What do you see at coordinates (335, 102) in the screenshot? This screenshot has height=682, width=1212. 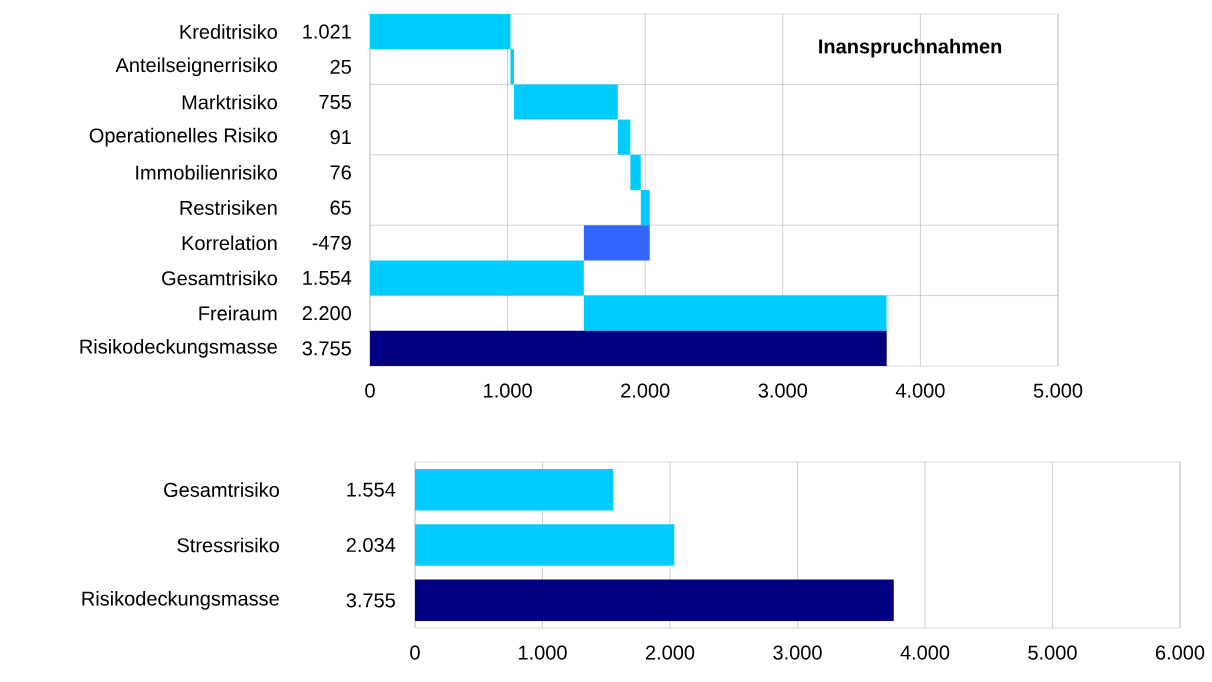 I see `data-label: 755` at bounding box center [335, 102].